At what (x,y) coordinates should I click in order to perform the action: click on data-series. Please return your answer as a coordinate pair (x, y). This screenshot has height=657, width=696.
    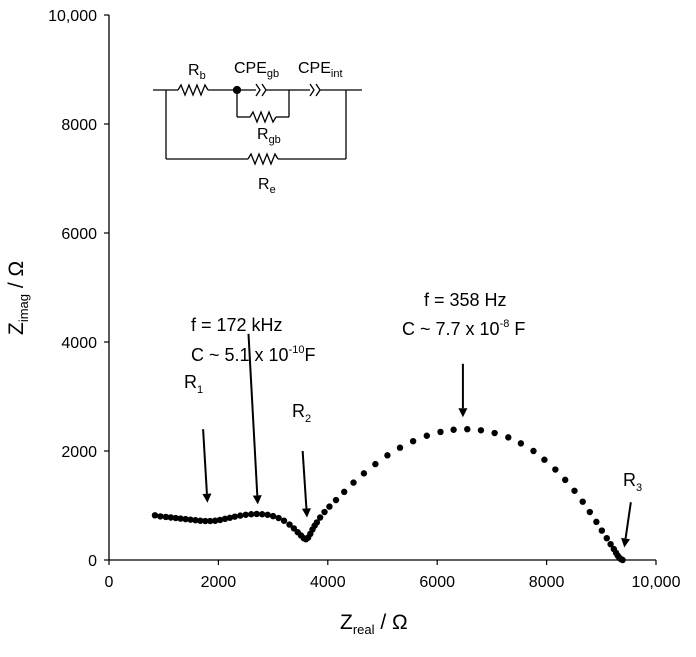
    Looking at the image, I should click on (388, 495).